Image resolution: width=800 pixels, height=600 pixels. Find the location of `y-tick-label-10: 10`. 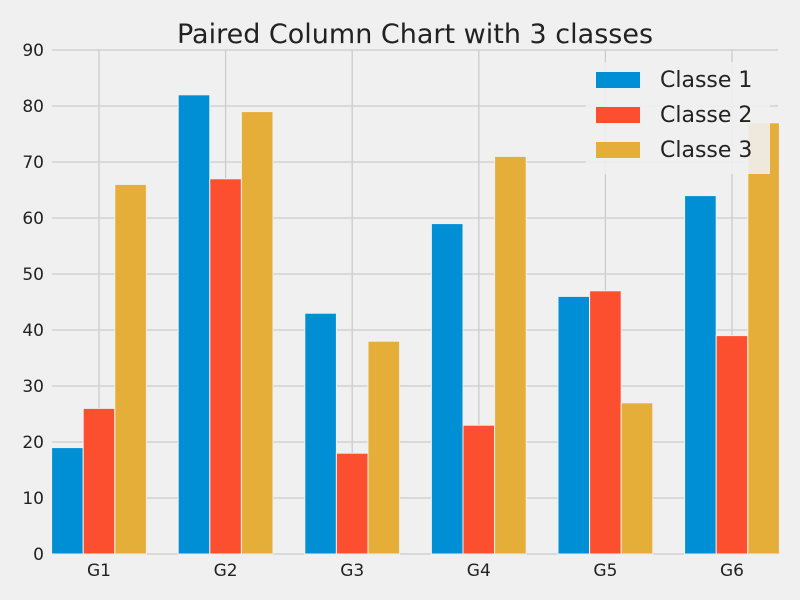

y-tick-label-10: 10 is located at coordinates (33, 499).